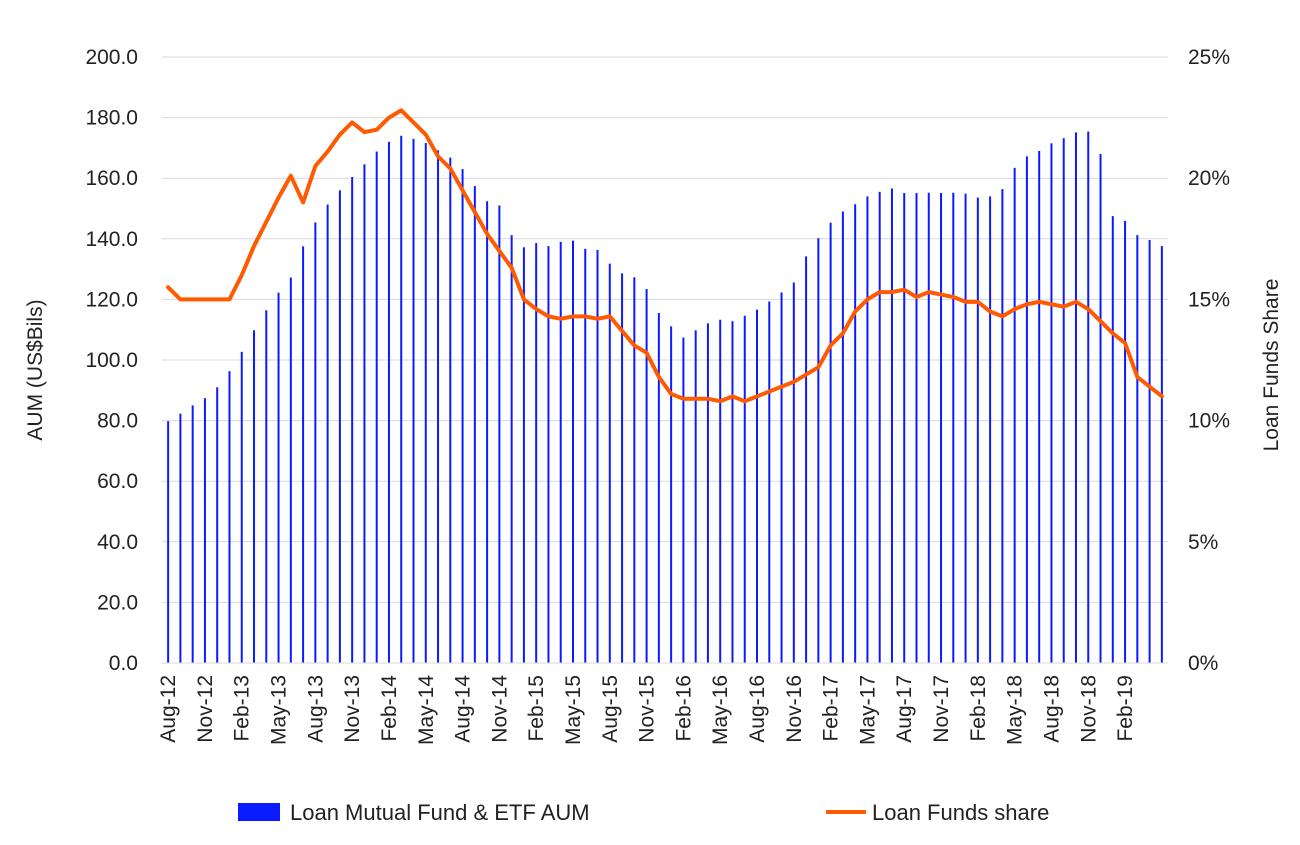 The image size is (1300, 845). Describe the element at coordinates (352, 709) in the screenshot. I see `x-tick-label: Nov-13` at that location.